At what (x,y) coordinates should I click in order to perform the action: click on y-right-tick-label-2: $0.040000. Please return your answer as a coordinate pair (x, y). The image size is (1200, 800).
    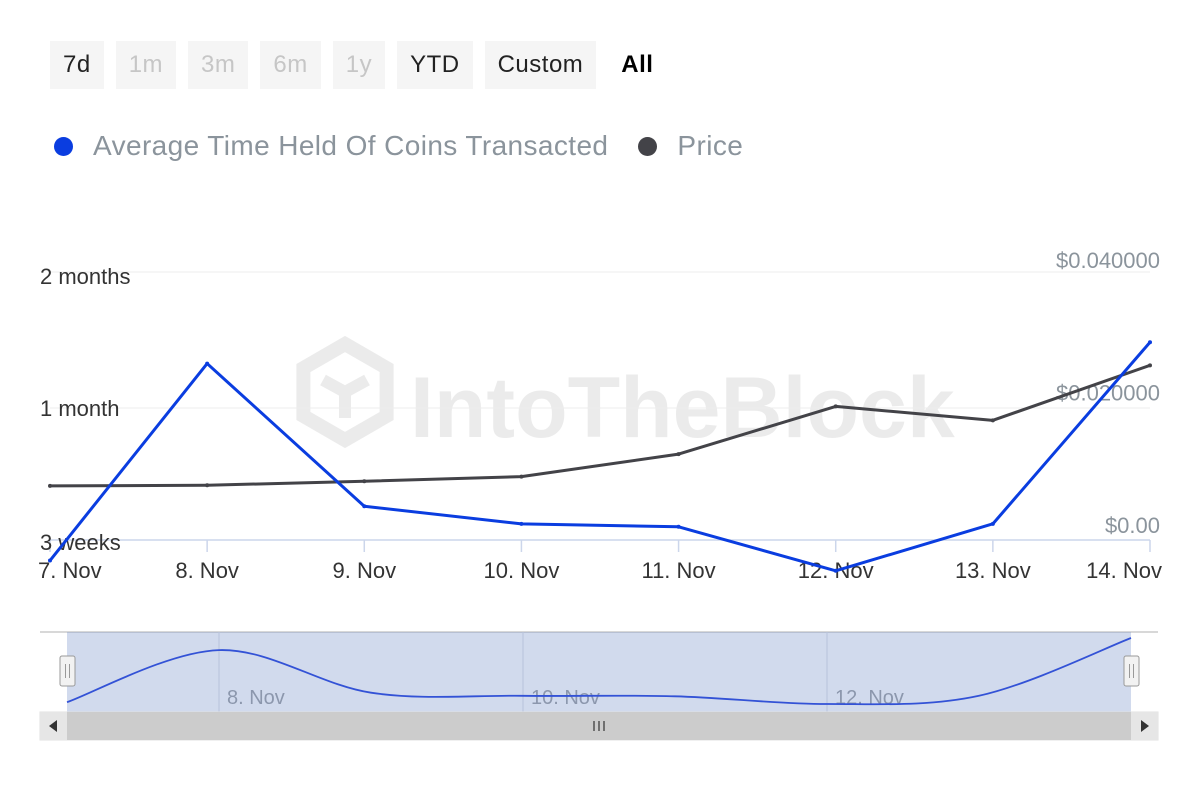
    Looking at the image, I should click on (1108, 260).